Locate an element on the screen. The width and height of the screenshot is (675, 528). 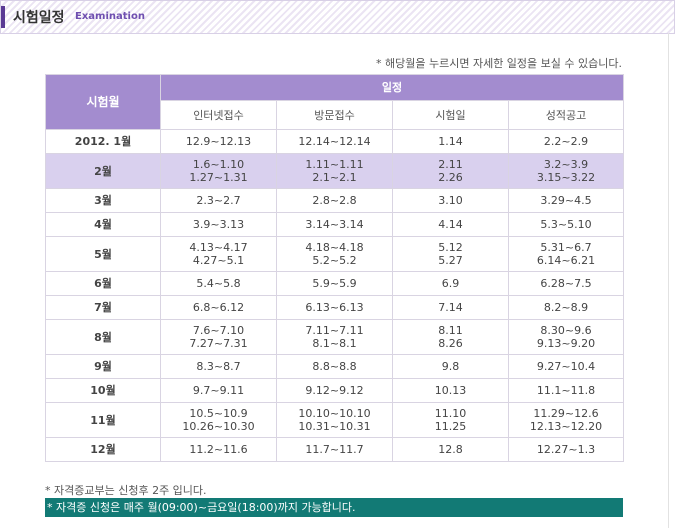
date-range-text: 11.7~11.7 is located at coordinates (334, 449).